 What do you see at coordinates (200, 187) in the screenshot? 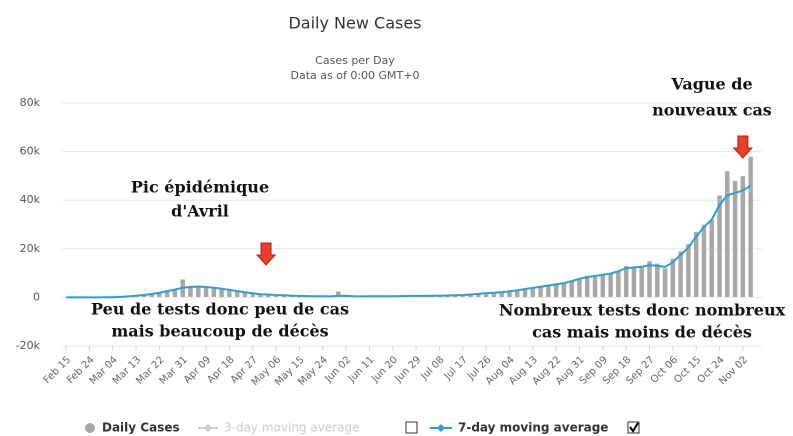
I see `annotation: Pic épidémique` at bounding box center [200, 187].